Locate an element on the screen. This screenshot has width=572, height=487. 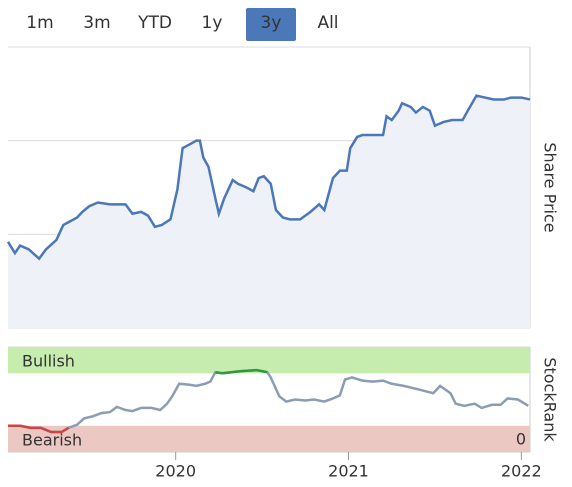
range-button-selected is located at coordinates (271, 24).